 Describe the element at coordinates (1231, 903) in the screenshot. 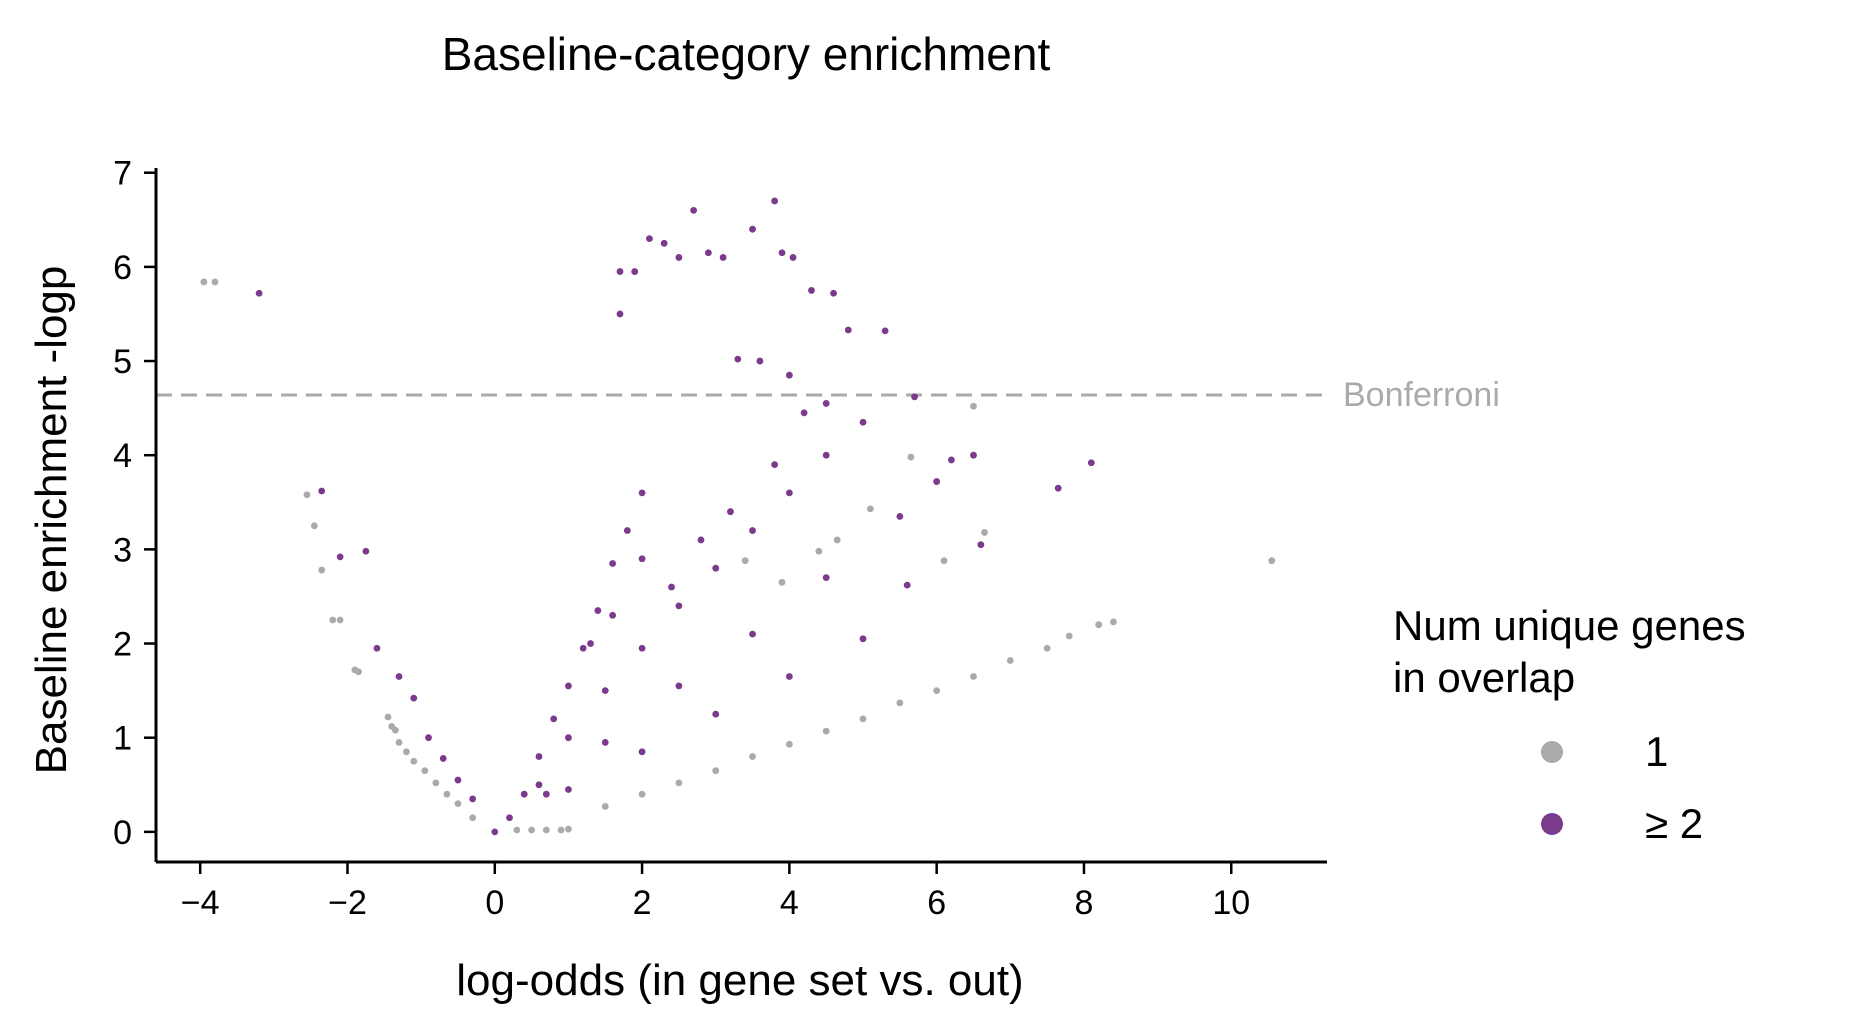

I see `x-tick-label: 10` at that location.